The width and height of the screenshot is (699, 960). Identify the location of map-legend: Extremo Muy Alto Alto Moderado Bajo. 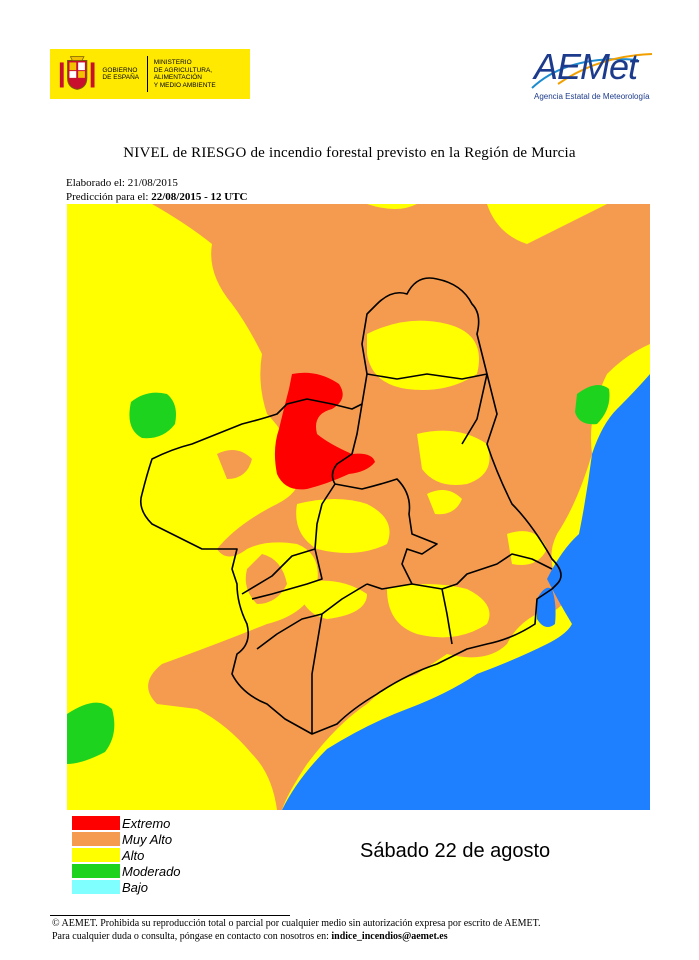
(126, 855).